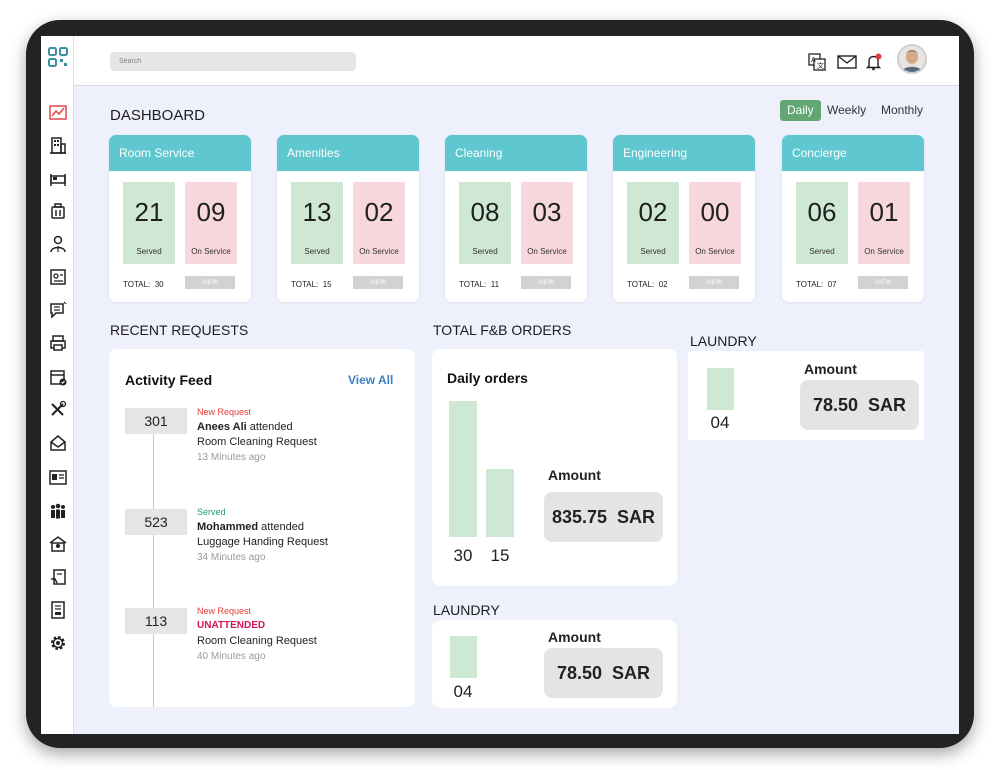 The image size is (1000, 770). Describe the element at coordinates (58, 343) in the screenshot. I see `printer-icon` at that location.